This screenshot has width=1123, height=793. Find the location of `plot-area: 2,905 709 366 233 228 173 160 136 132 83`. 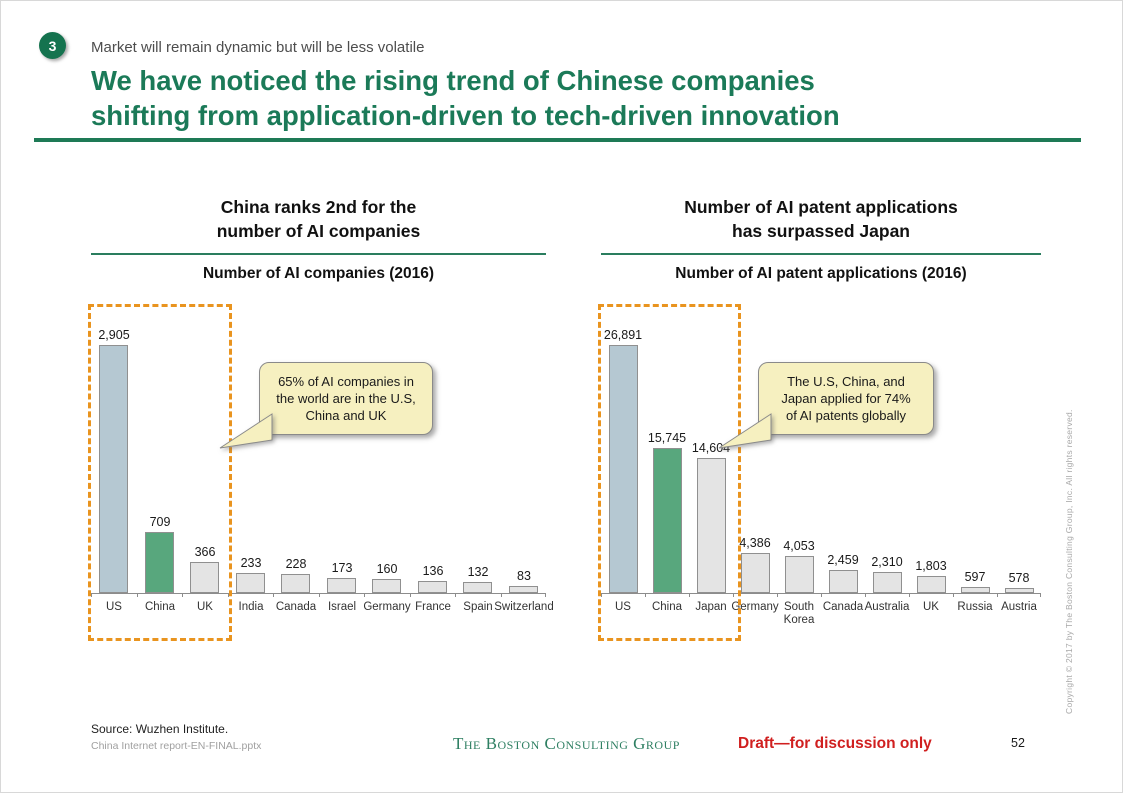

plot-area: 2,905 709 366 233 228 173 160 136 132 83 is located at coordinates (318, 462).